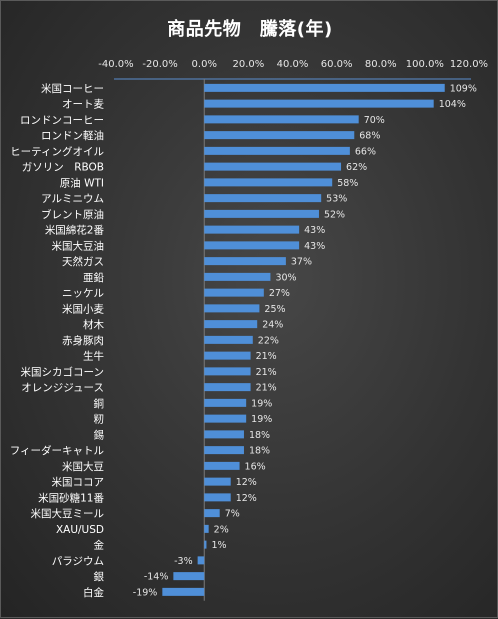 The image size is (498, 619). What do you see at coordinates (71, 497) in the screenshot?
I see `category-label: 米国砂糖11番` at bounding box center [71, 497].